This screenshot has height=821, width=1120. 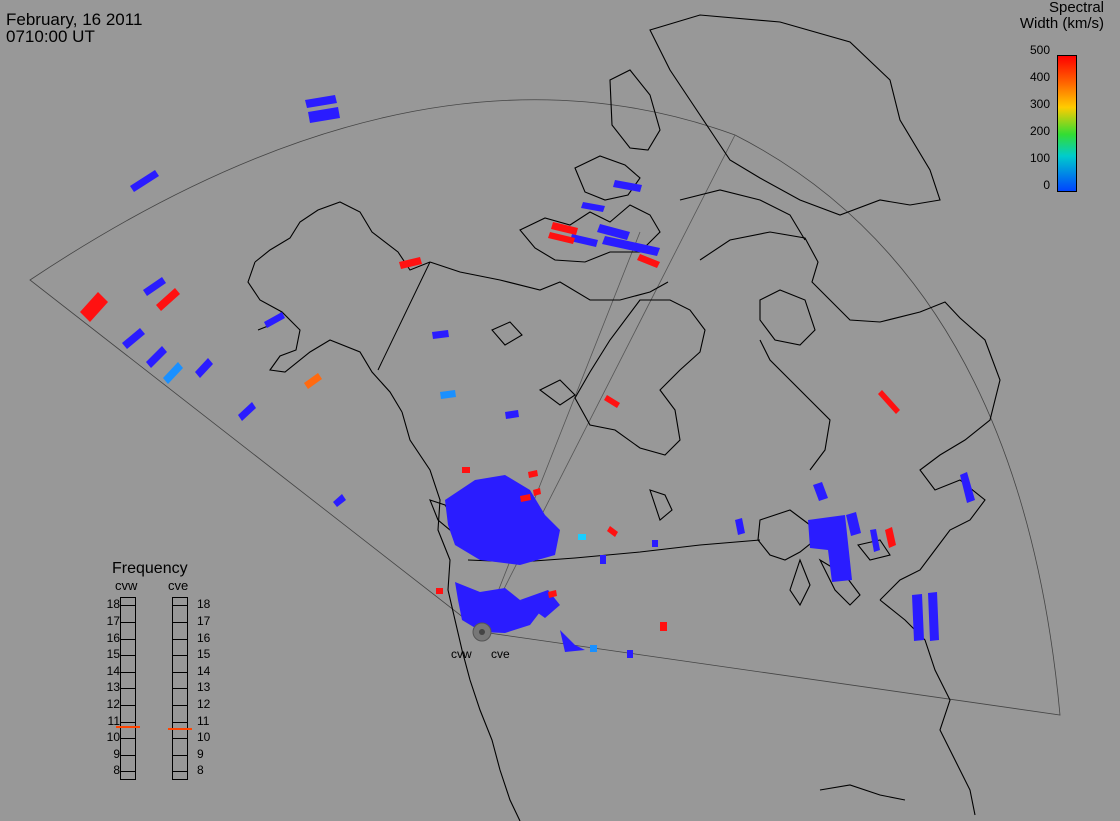 What do you see at coordinates (150, 568) in the screenshot?
I see `frequency-title: Frequency` at bounding box center [150, 568].